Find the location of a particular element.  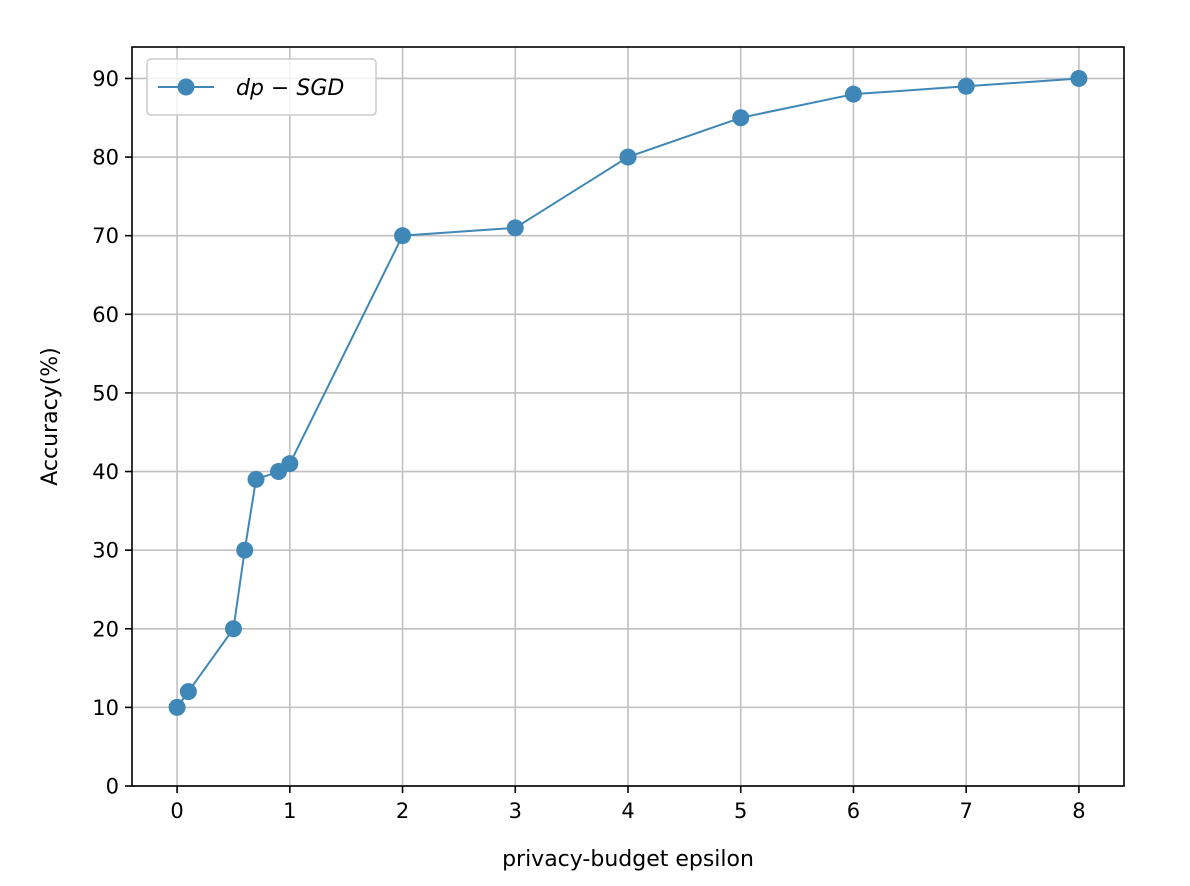

y-axis-label: Accuracy(%) is located at coordinates (50, 416).